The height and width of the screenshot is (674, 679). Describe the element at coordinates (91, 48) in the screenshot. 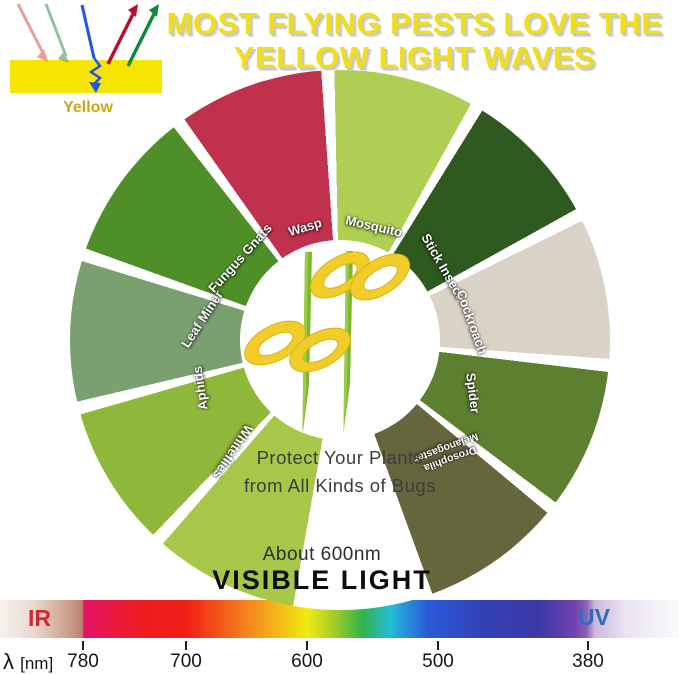

I see `absorbed-blue-ray-icon` at that location.